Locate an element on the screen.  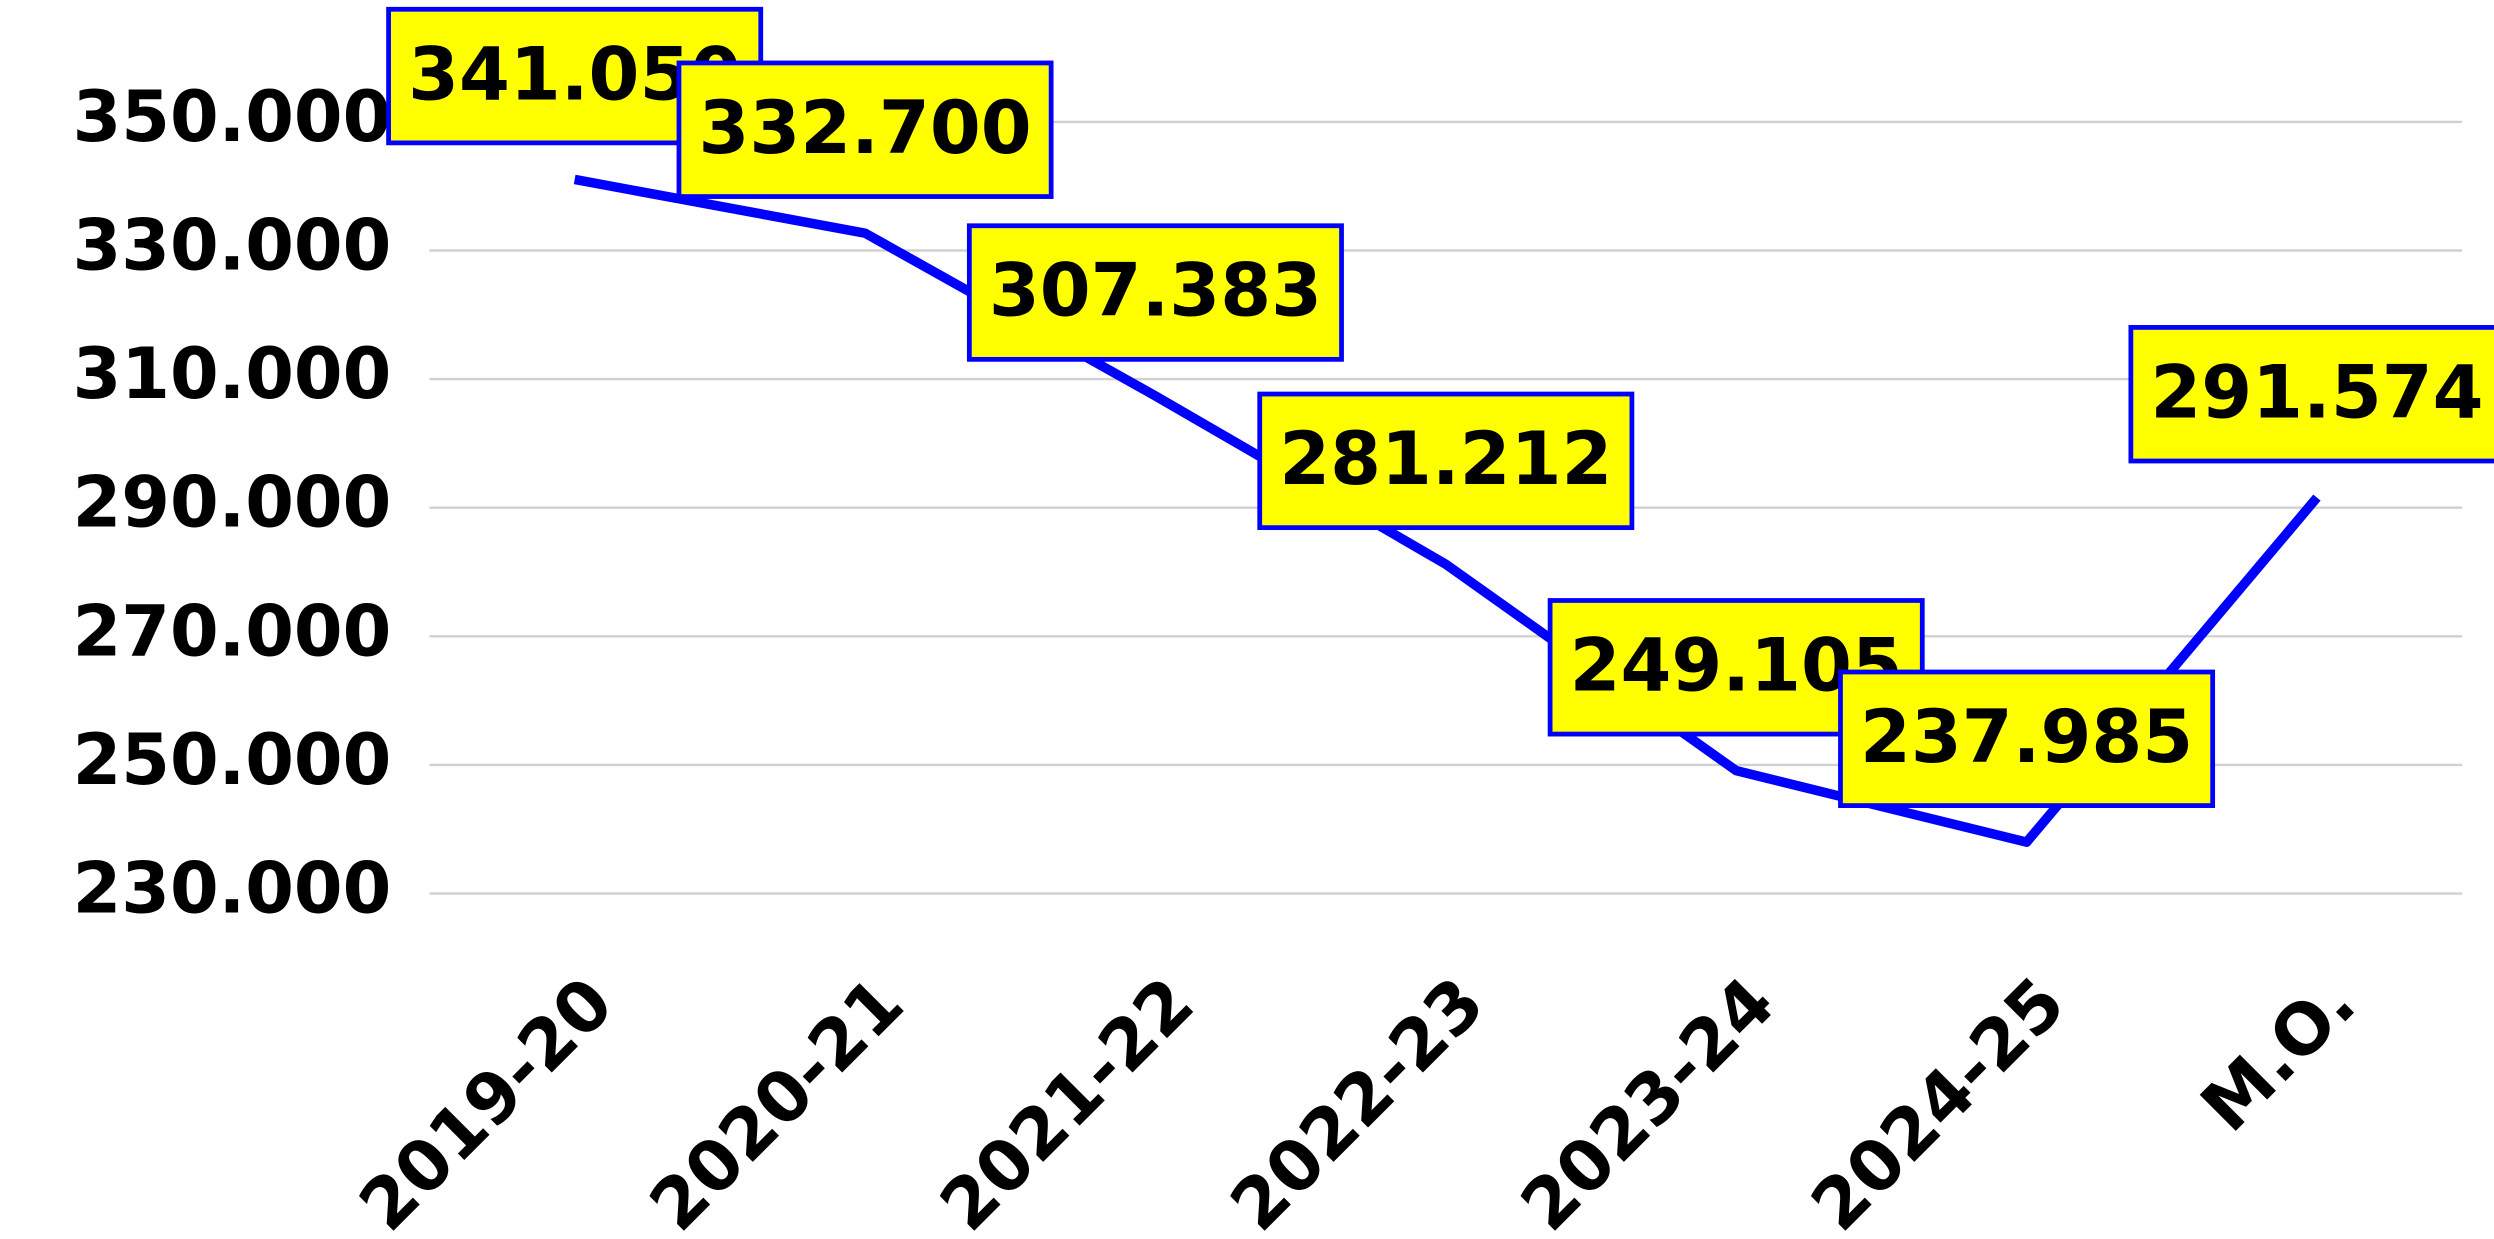
data-label-text: 332.700 is located at coordinates (864, 128).